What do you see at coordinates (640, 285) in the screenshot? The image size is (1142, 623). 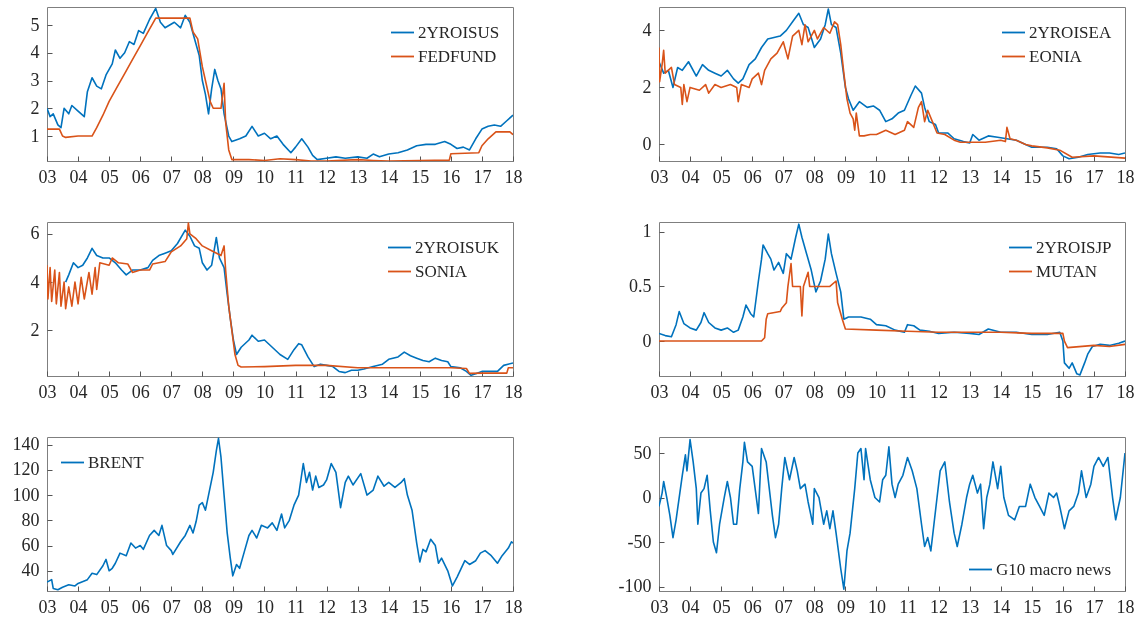 I see `y-tick-label: 0.5` at bounding box center [640, 285].